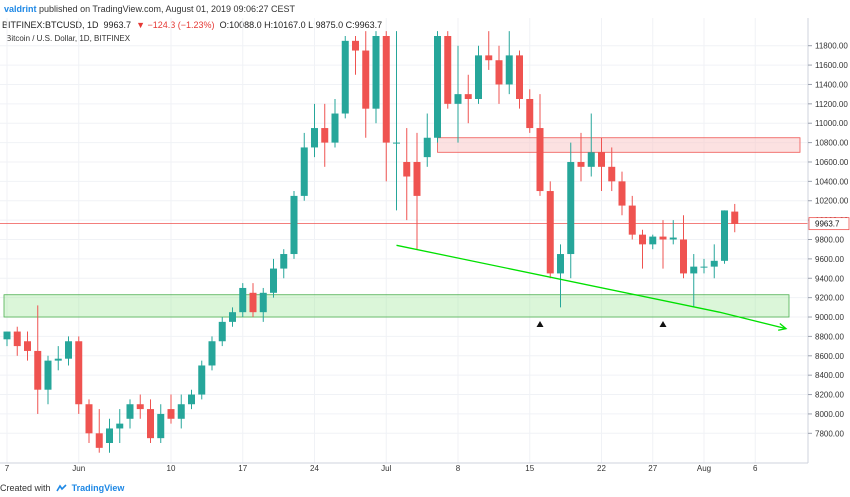  I want to click on trendline, so click(591, 287).